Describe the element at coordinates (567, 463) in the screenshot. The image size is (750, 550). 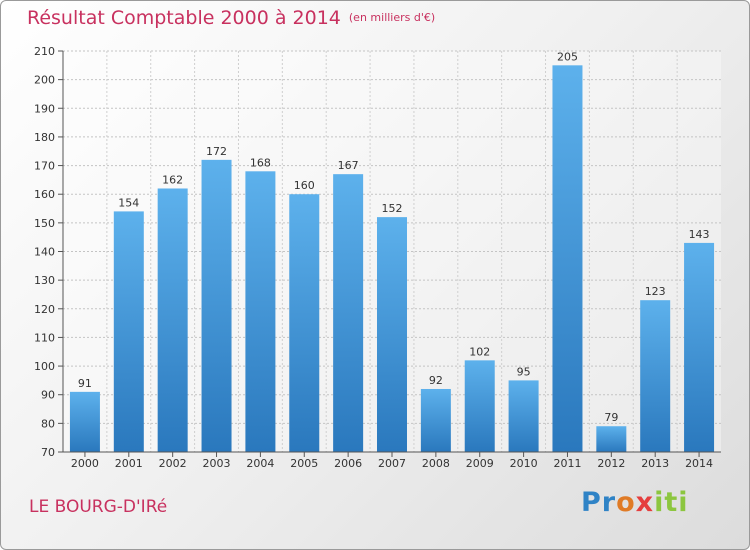
I see `x-tick-label-2011: 2011` at that location.